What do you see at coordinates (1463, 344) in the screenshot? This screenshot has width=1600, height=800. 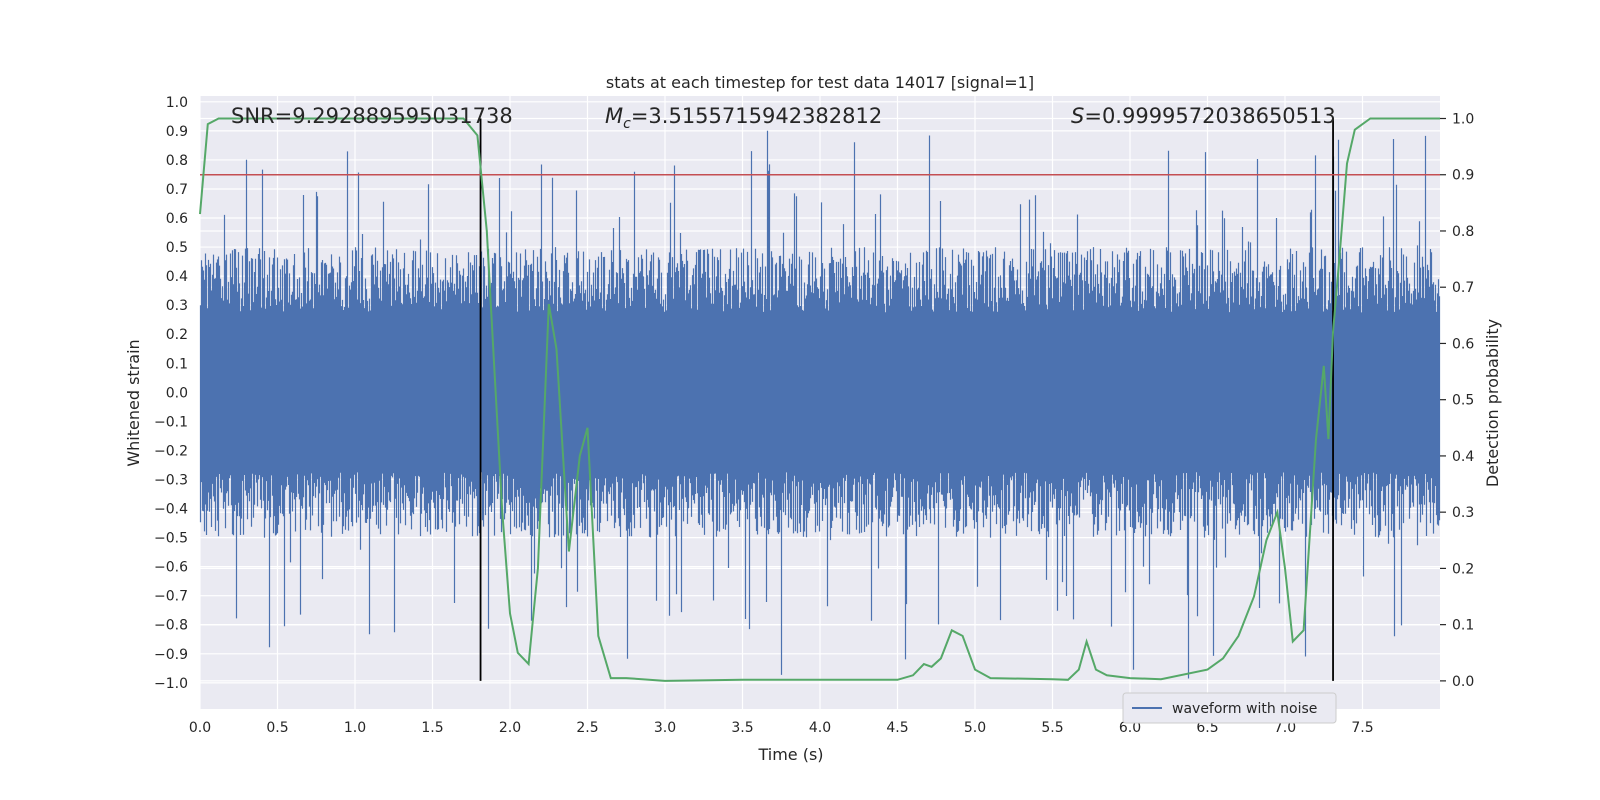 I see `y-right-tick-label: 0.6` at bounding box center [1463, 344].